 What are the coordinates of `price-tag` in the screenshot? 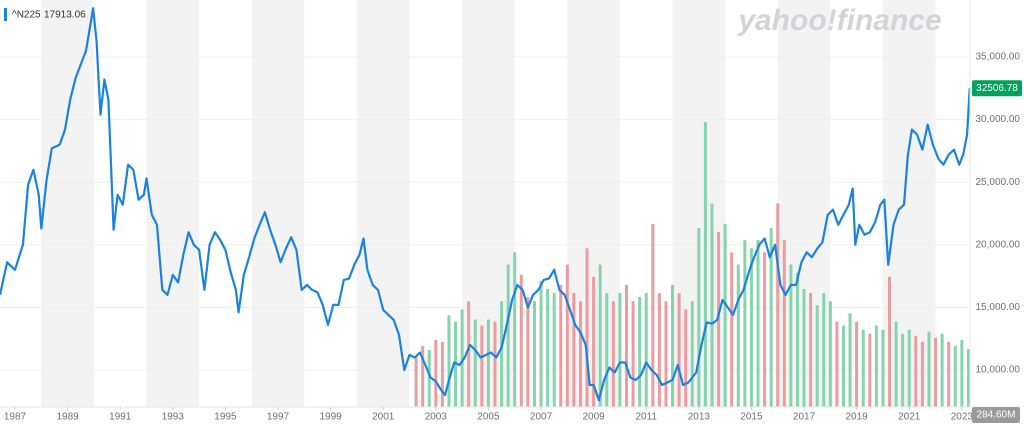 It's located at (997, 88).